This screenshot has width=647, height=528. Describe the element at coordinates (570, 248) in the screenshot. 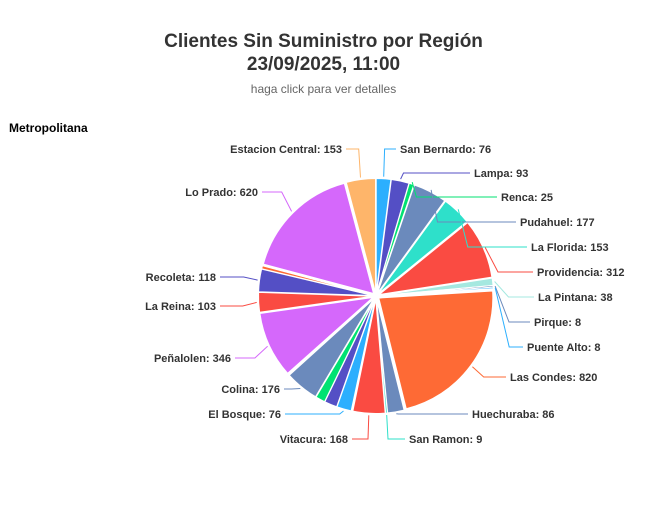

I see `data-label-la-florida: La Florida: 153` at that location.